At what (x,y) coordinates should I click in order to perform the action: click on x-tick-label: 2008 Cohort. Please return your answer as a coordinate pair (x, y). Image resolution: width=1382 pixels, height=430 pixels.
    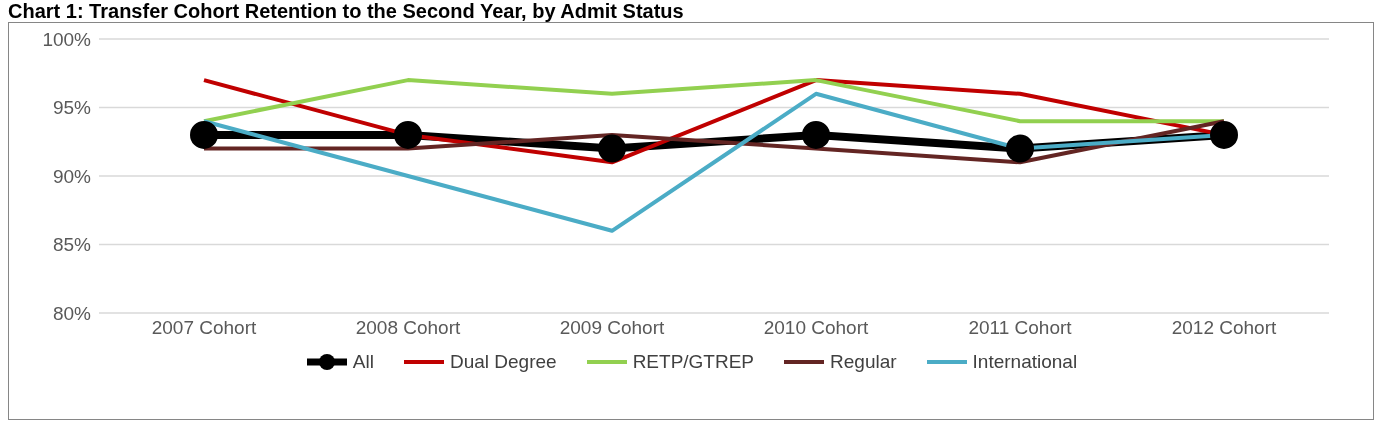
    Looking at the image, I should click on (408, 328).